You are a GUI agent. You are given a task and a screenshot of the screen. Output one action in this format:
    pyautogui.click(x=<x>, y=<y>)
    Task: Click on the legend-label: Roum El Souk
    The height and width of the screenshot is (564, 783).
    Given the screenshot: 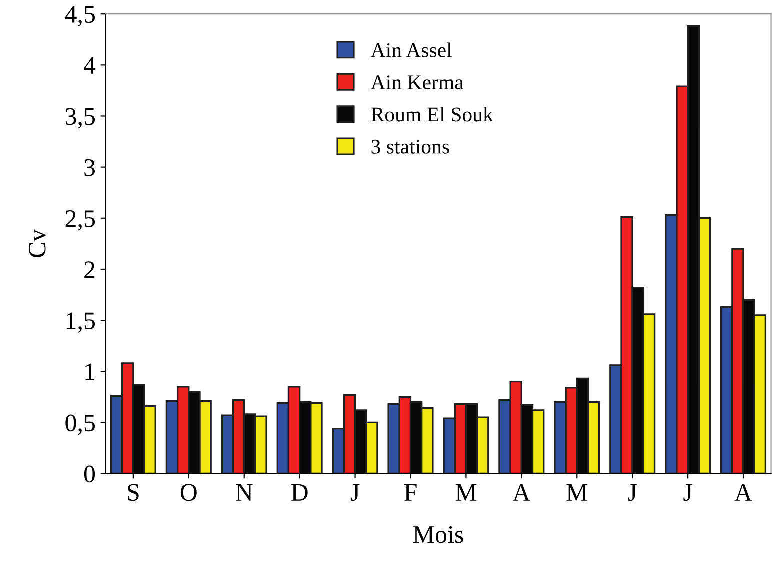 What is the action you would take?
    pyautogui.click(x=432, y=114)
    